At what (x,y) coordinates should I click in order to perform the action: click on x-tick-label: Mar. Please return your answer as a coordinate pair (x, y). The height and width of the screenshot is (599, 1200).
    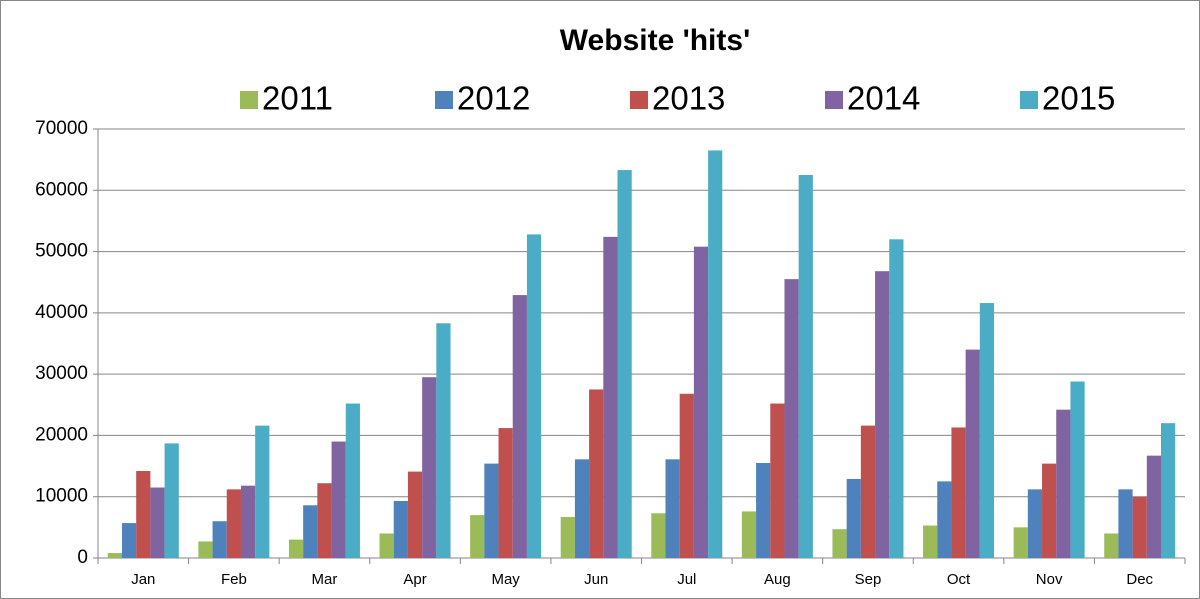
    Looking at the image, I should click on (325, 579).